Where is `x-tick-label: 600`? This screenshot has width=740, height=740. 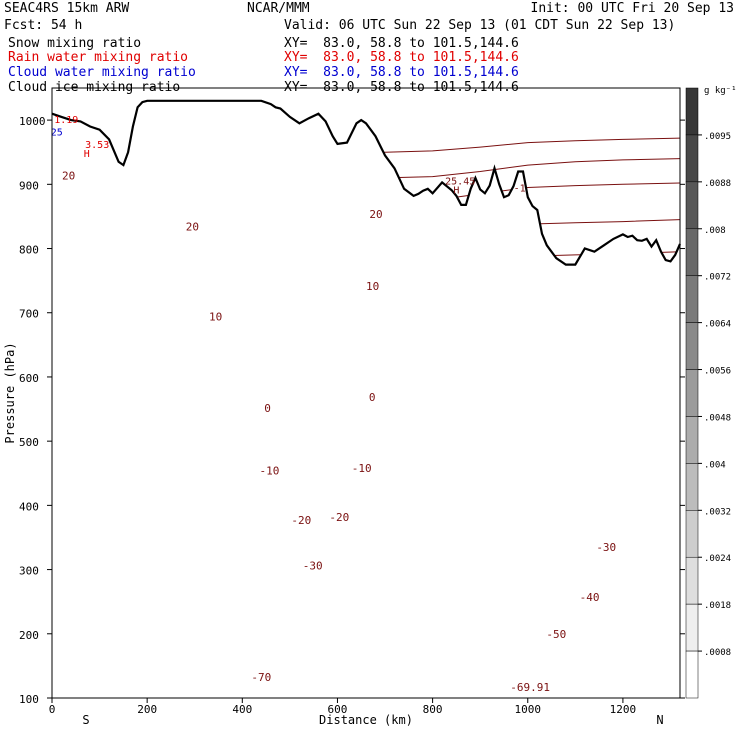 x-tick-label: 600 is located at coordinates (338, 709).